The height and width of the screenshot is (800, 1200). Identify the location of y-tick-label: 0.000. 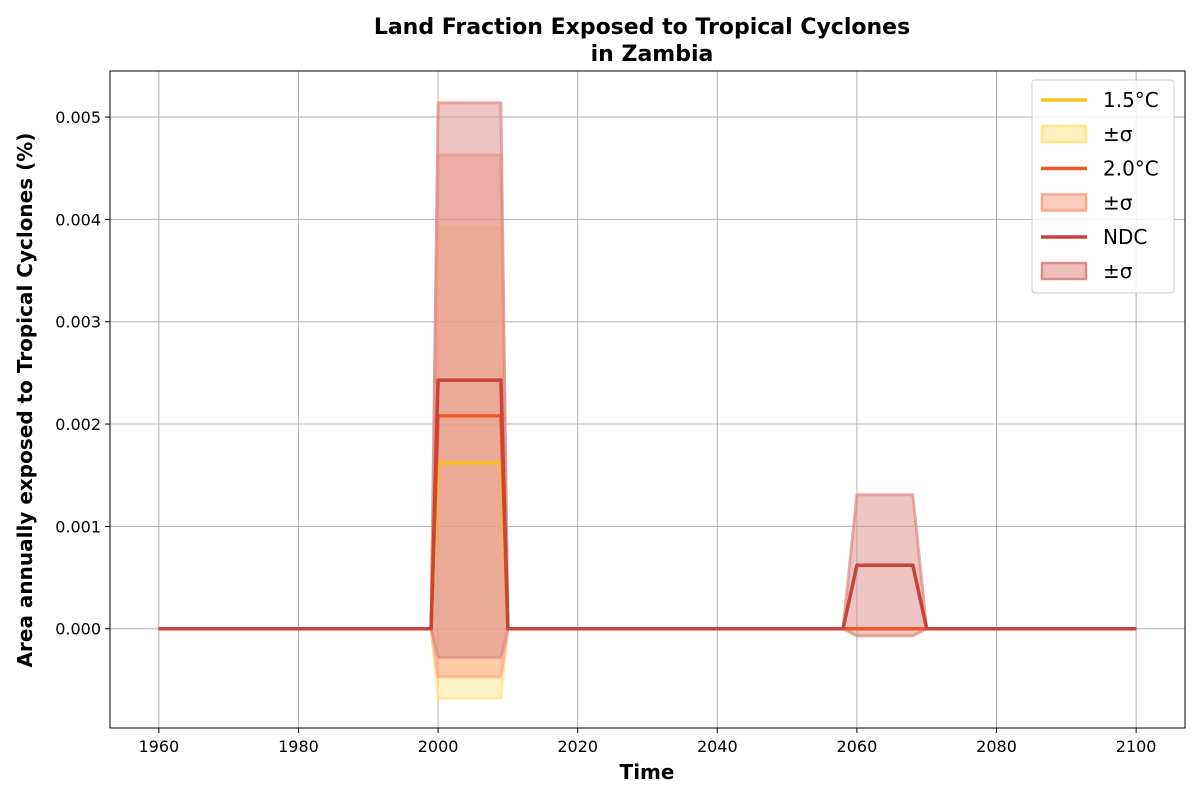
(78, 629).